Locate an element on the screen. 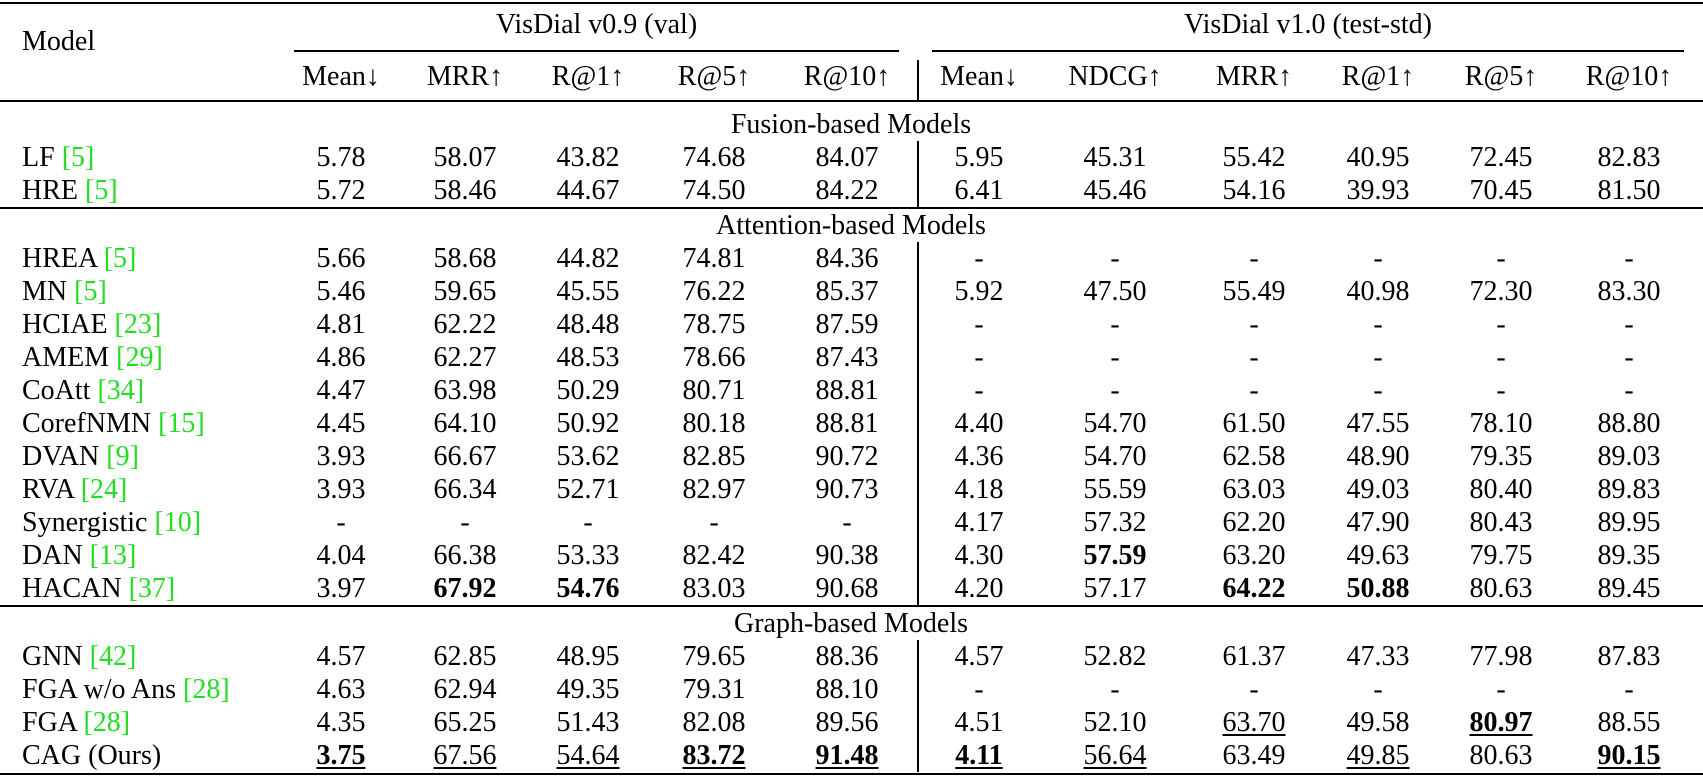 Image resolution: width=1703 pixels, height=783 pixels. cell: 67.56 is located at coordinates (465, 755).